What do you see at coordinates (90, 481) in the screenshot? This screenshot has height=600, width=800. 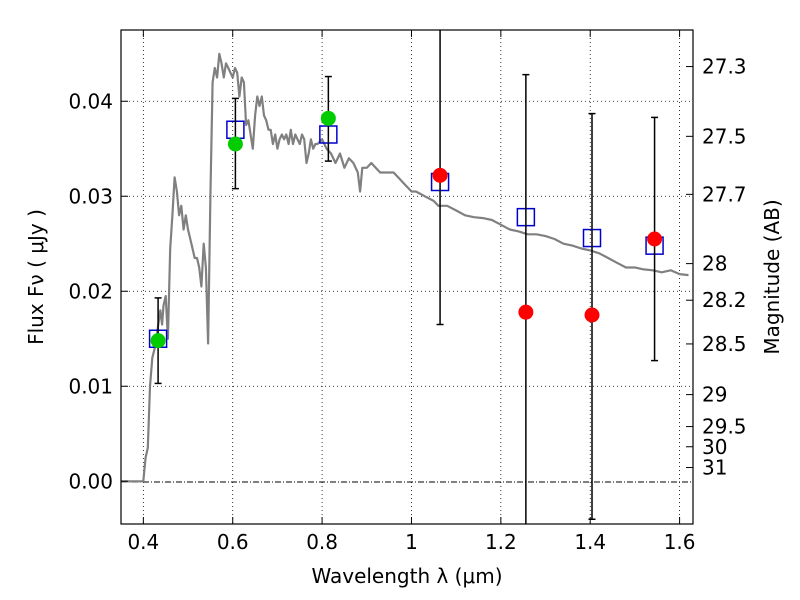 I see `y-tick-label: 0.00` at bounding box center [90, 481].